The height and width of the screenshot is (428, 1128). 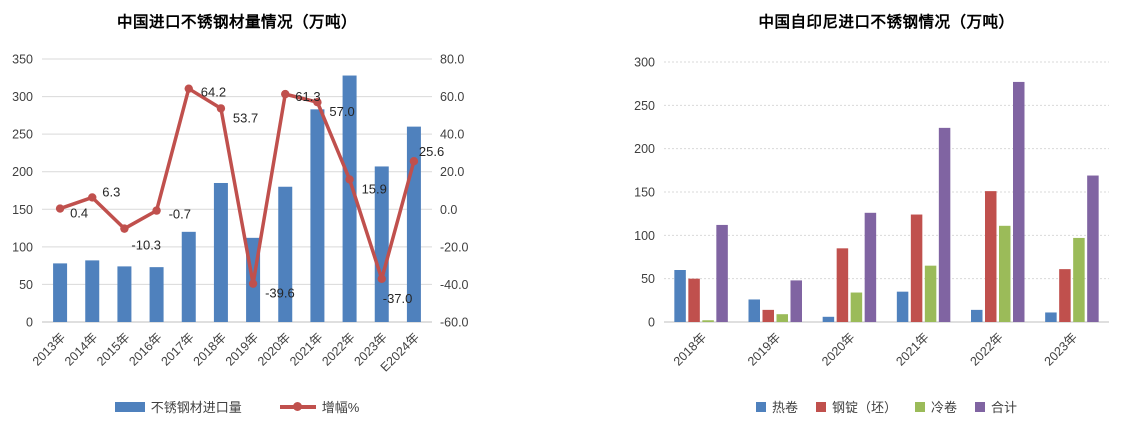 I want to click on y2-tick-label: -60.0, so click(x=454, y=323).